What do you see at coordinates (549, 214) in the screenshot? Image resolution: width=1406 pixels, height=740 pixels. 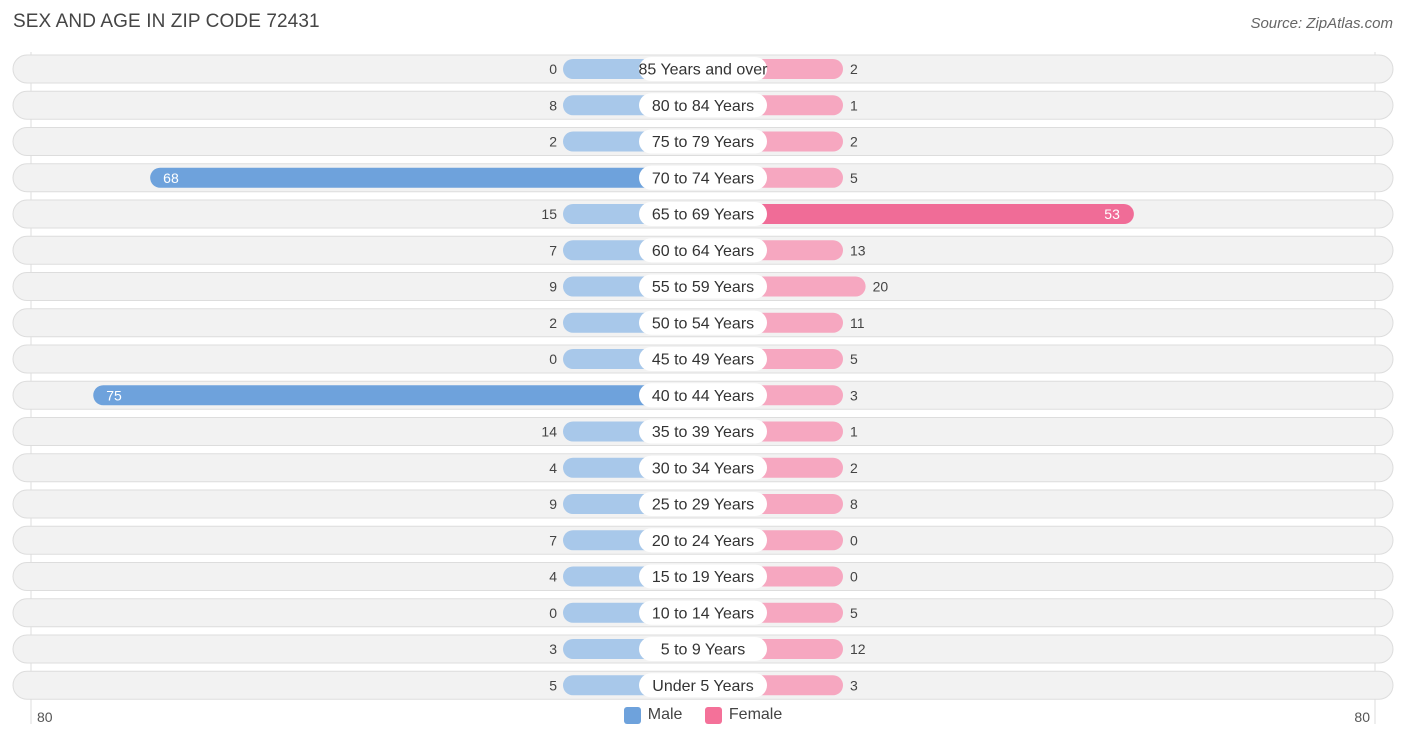 I see `value-label-male: 15` at bounding box center [549, 214].